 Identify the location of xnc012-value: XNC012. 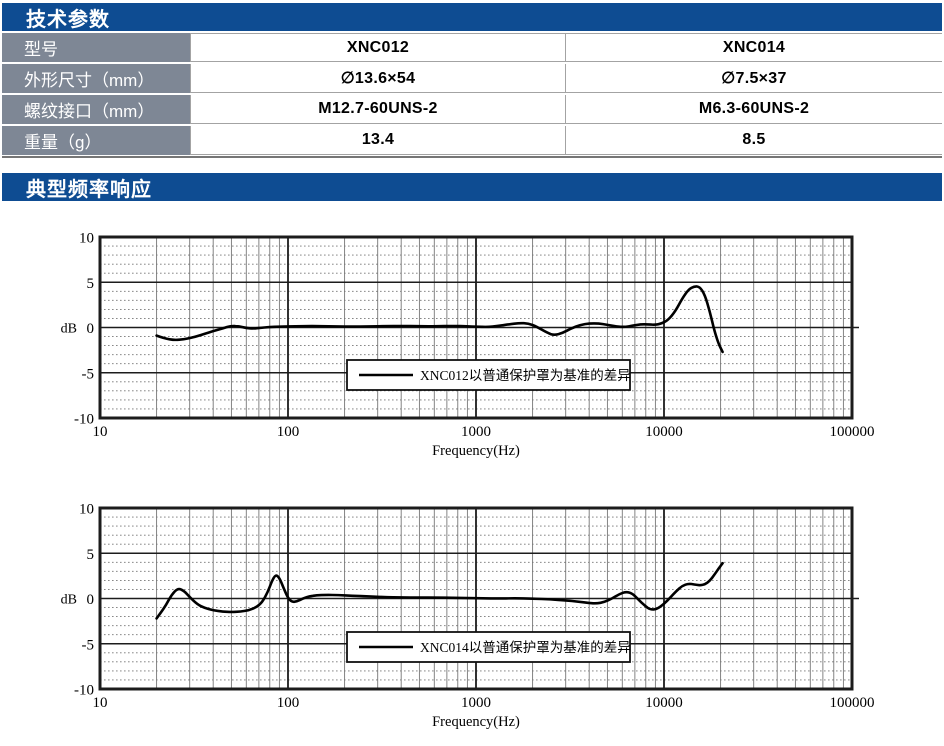
(377, 47).